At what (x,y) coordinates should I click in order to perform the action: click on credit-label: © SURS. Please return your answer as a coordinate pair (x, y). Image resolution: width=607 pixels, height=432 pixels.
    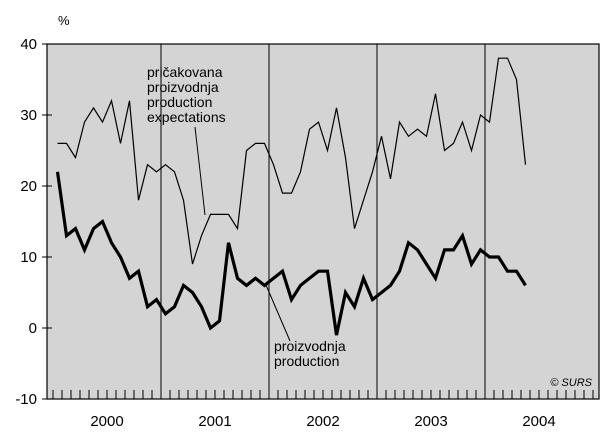
    Looking at the image, I should click on (571, 383).